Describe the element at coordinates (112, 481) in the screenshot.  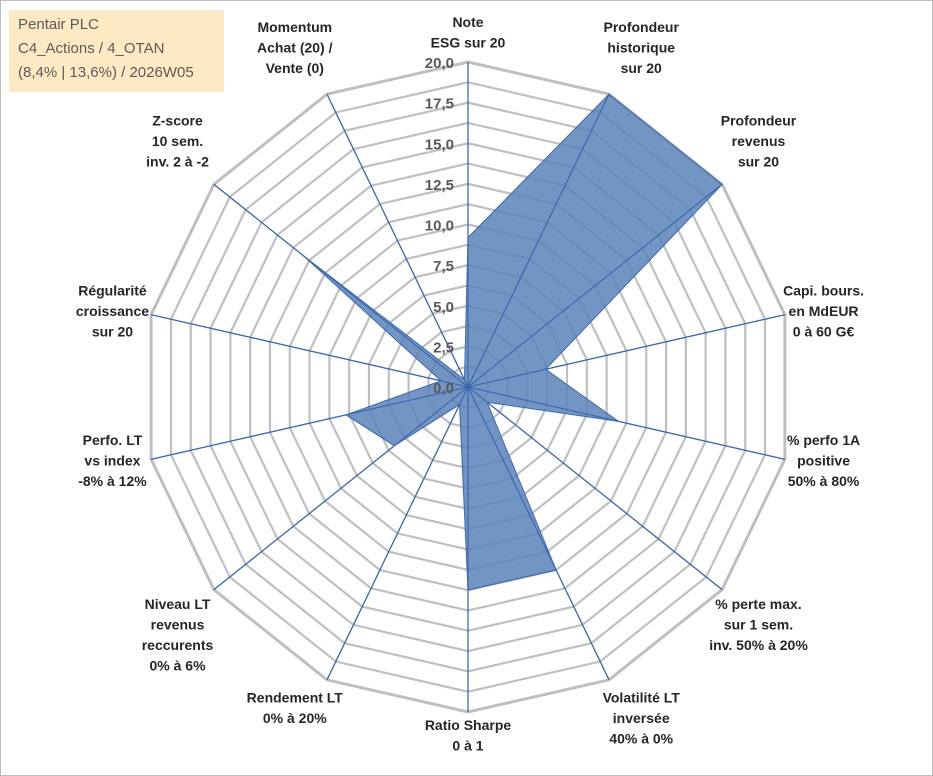
I see `axis-label-line: -8% à 12%` at that location.